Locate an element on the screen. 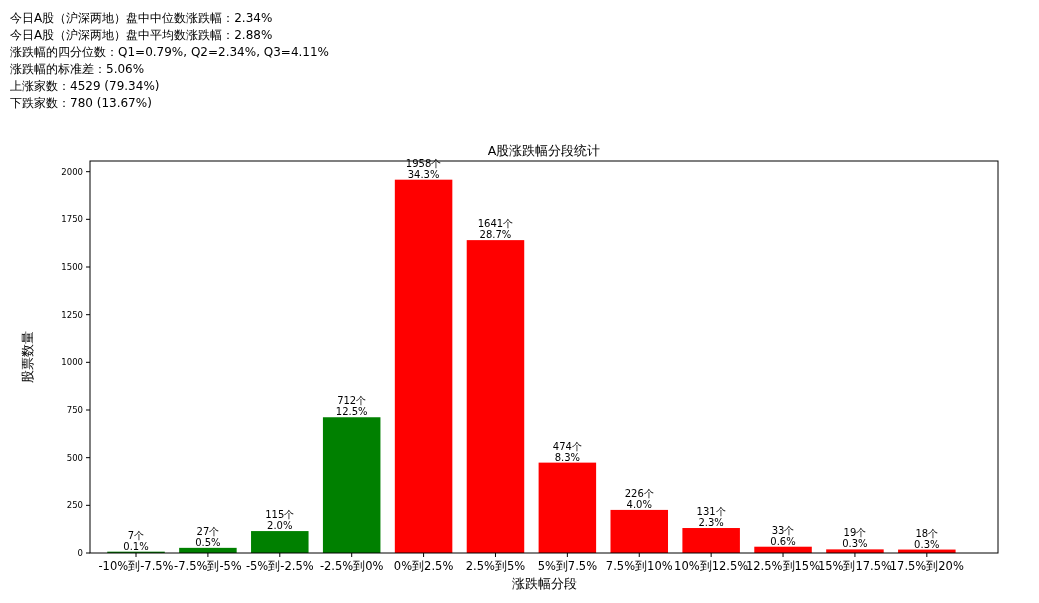  x-axis-title: 涨跌幅分段 is located at coordinates (544, 583).